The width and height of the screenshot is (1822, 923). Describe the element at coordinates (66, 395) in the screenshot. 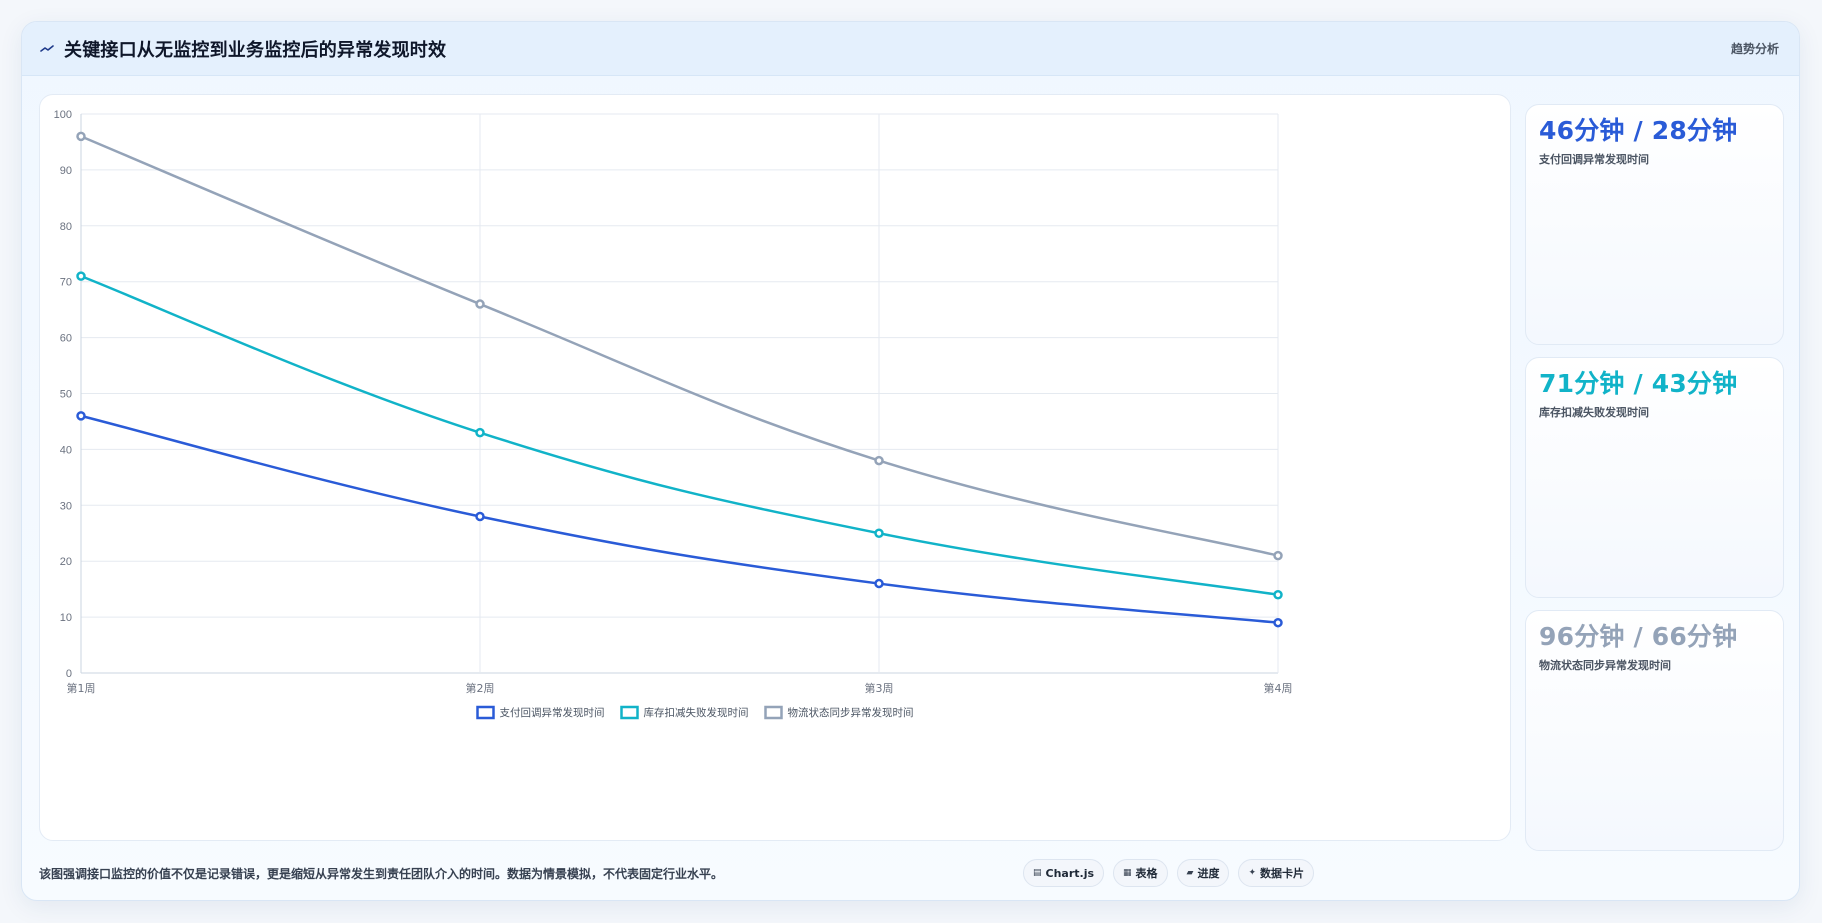

I see `y-tick-label: 50` at that location.